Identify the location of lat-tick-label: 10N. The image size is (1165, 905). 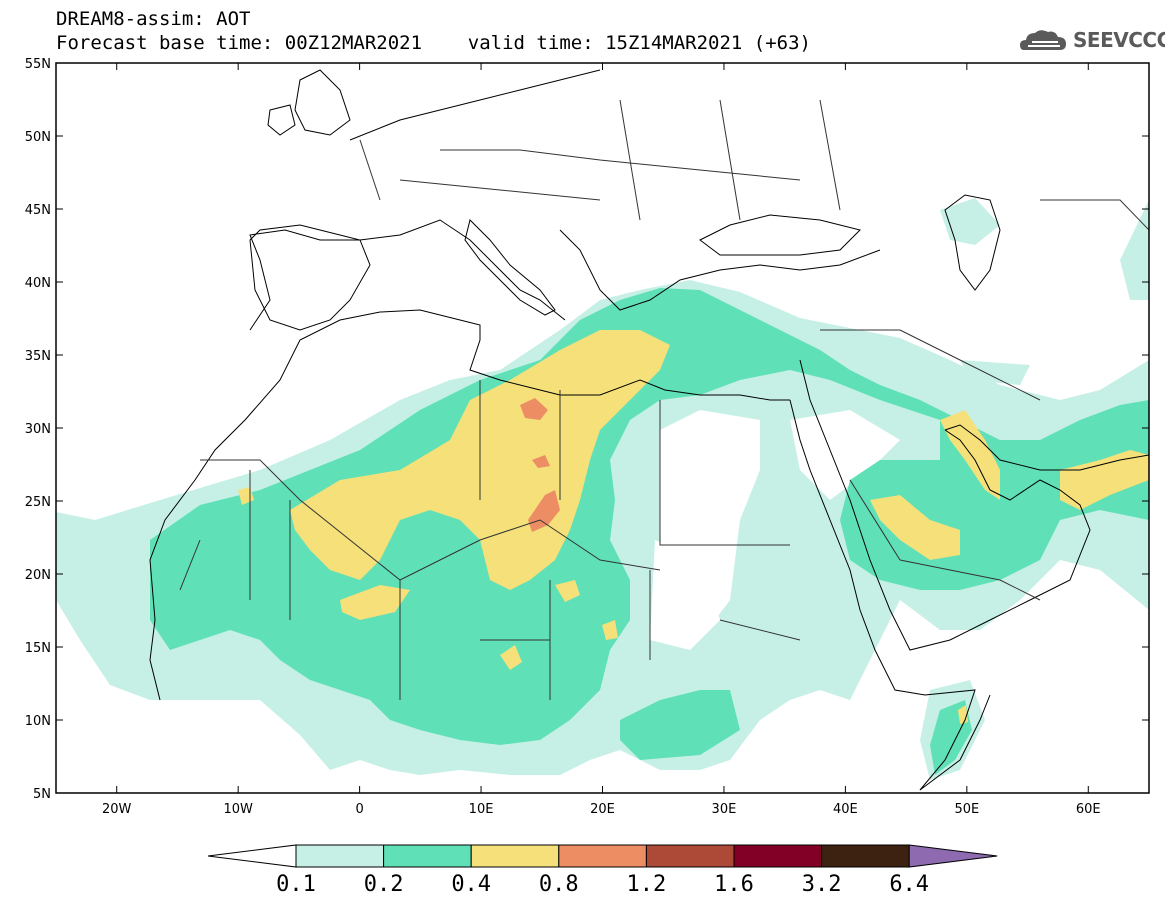
(38, 721).